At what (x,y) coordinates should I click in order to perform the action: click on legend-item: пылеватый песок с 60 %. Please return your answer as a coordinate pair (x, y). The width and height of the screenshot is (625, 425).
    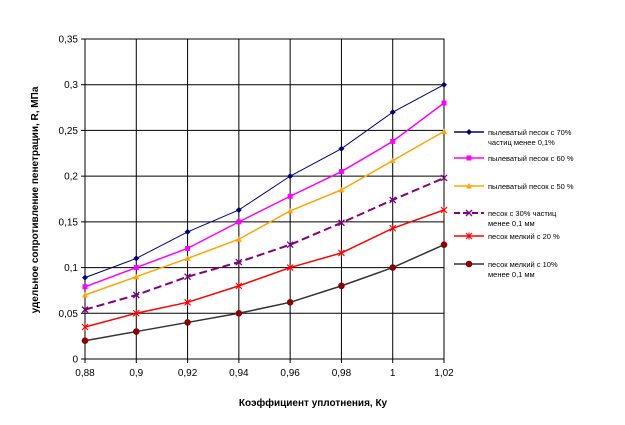
    Looking at the image, I should click on (514, 158).